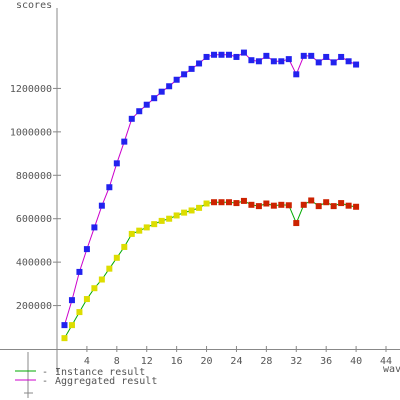 This screenshot has width=400, height=400. Describe the element at coordinates (31, 132) in the screenshot. I see `y-tick-label: 1000000` at that location.